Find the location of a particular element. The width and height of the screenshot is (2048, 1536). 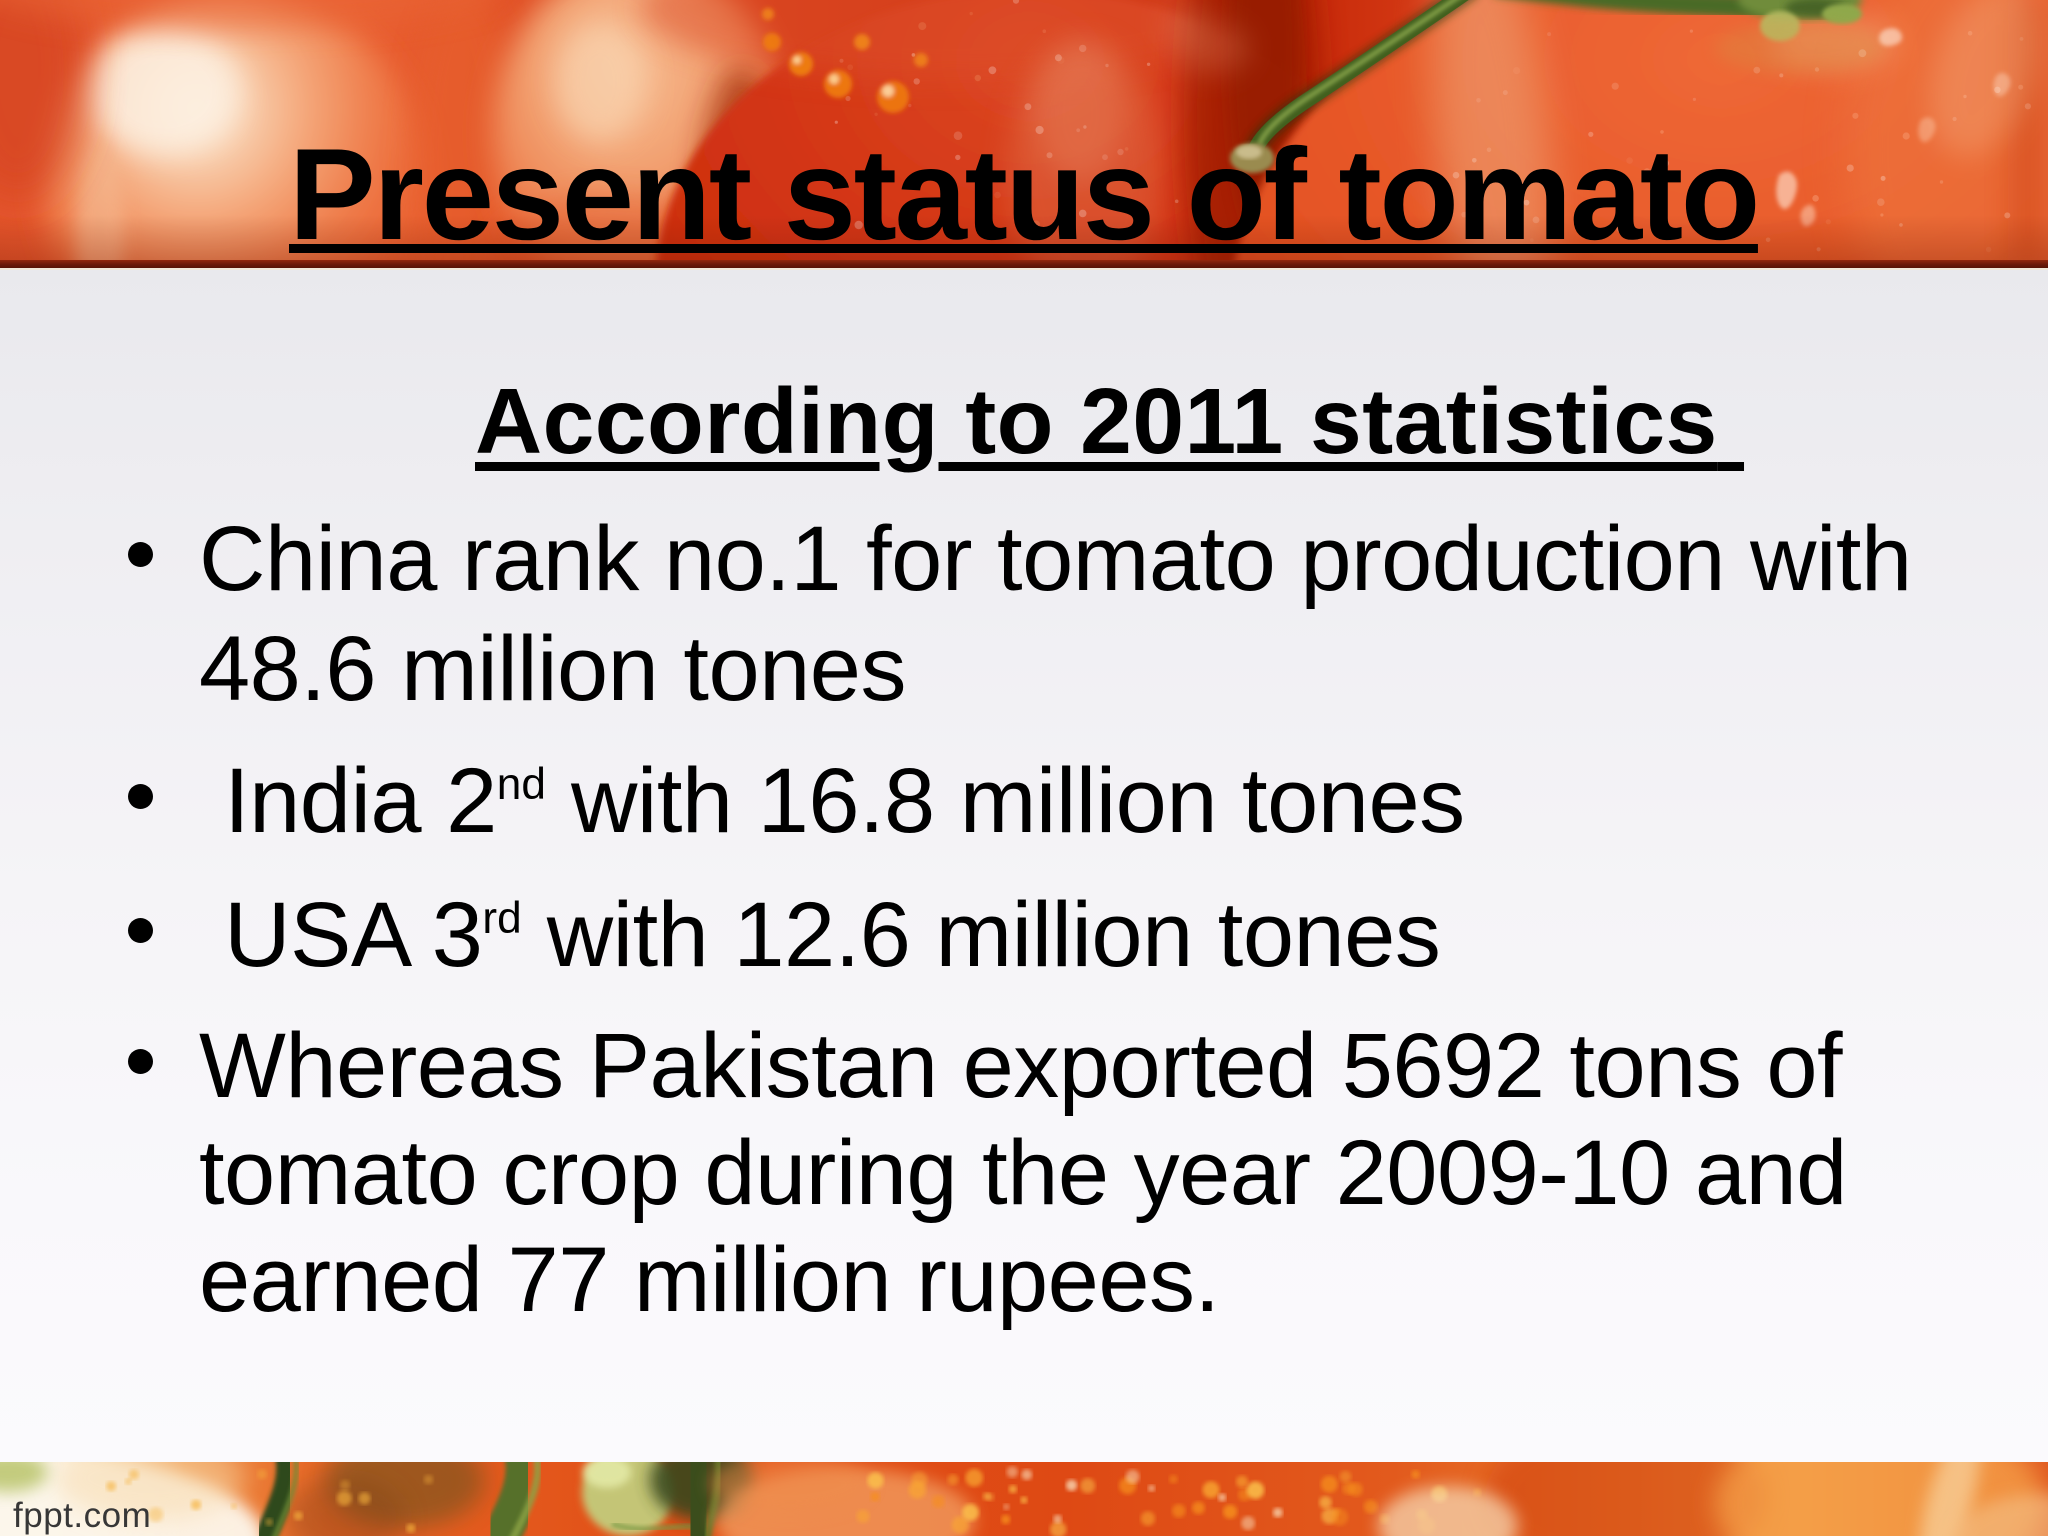

bullet-text-post: with 16.8 million tones is located at coordinates (1005, 801).